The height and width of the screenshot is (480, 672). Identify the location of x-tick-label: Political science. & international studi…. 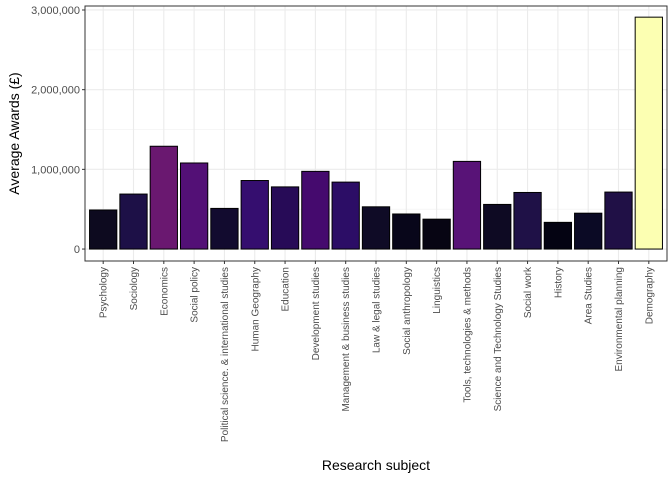
(225, 354).